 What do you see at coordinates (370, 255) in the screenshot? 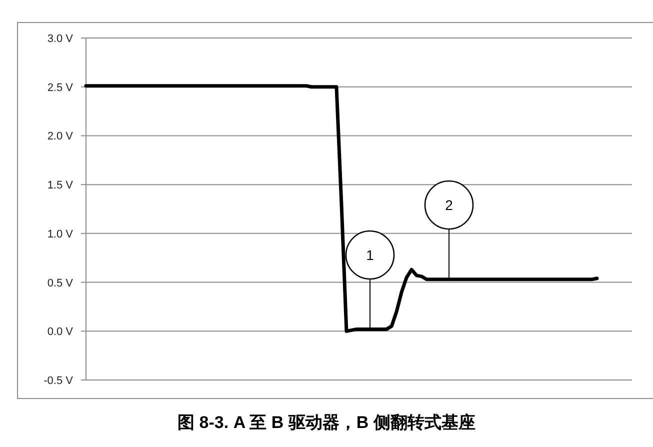
I see `annotation: 1` at bounding box center [370, 255].